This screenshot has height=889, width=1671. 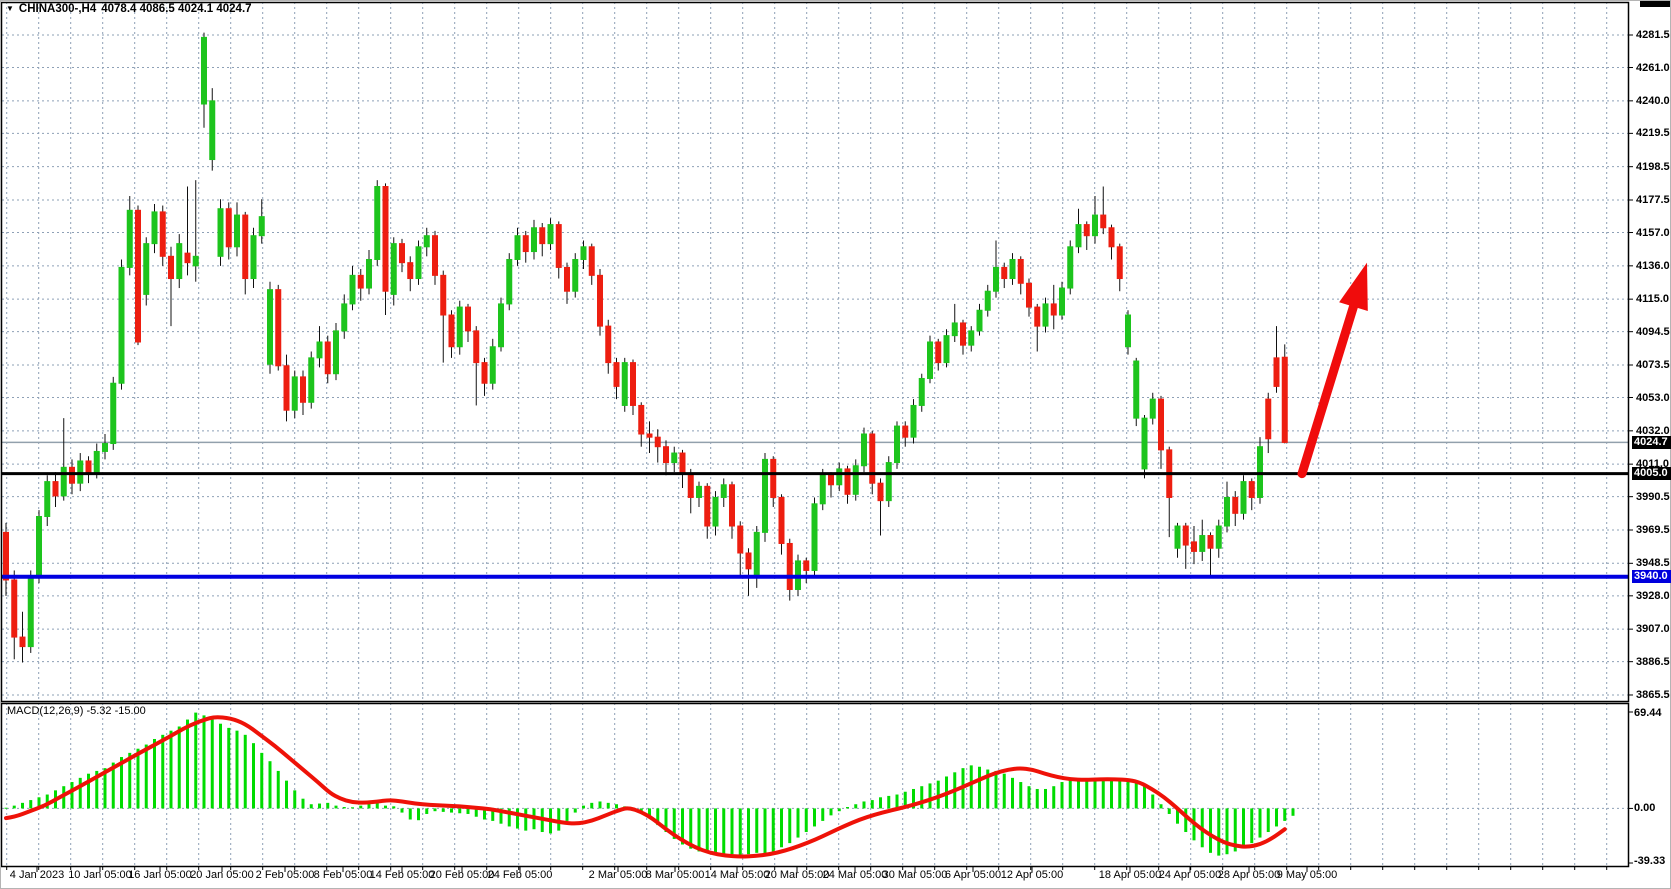 I want to click on macd-panel, so click(x=649, y=785).